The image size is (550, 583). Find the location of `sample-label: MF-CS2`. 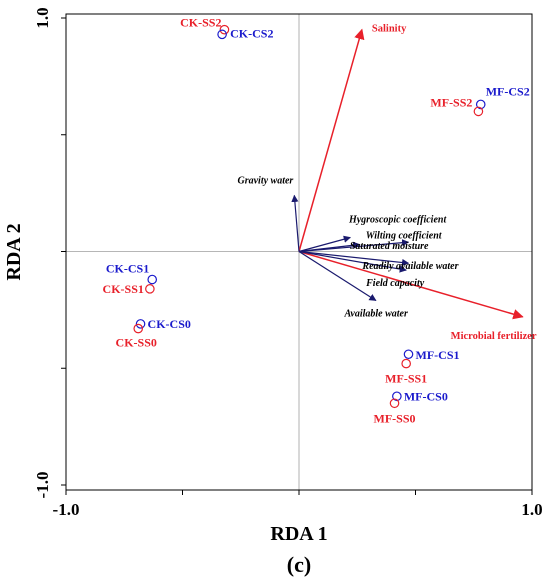

sample-label: MF-CS2 is located at coordinates (508, 91).